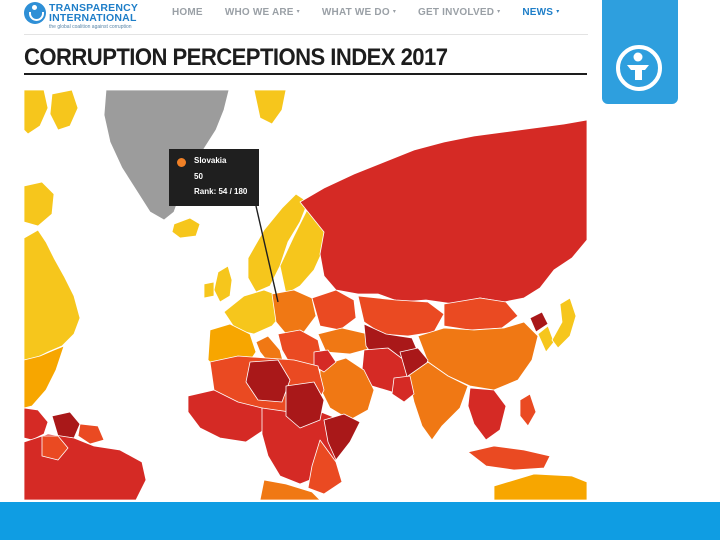 The image size is (720, 540). I want to click on region-uk, so click(223, 284).